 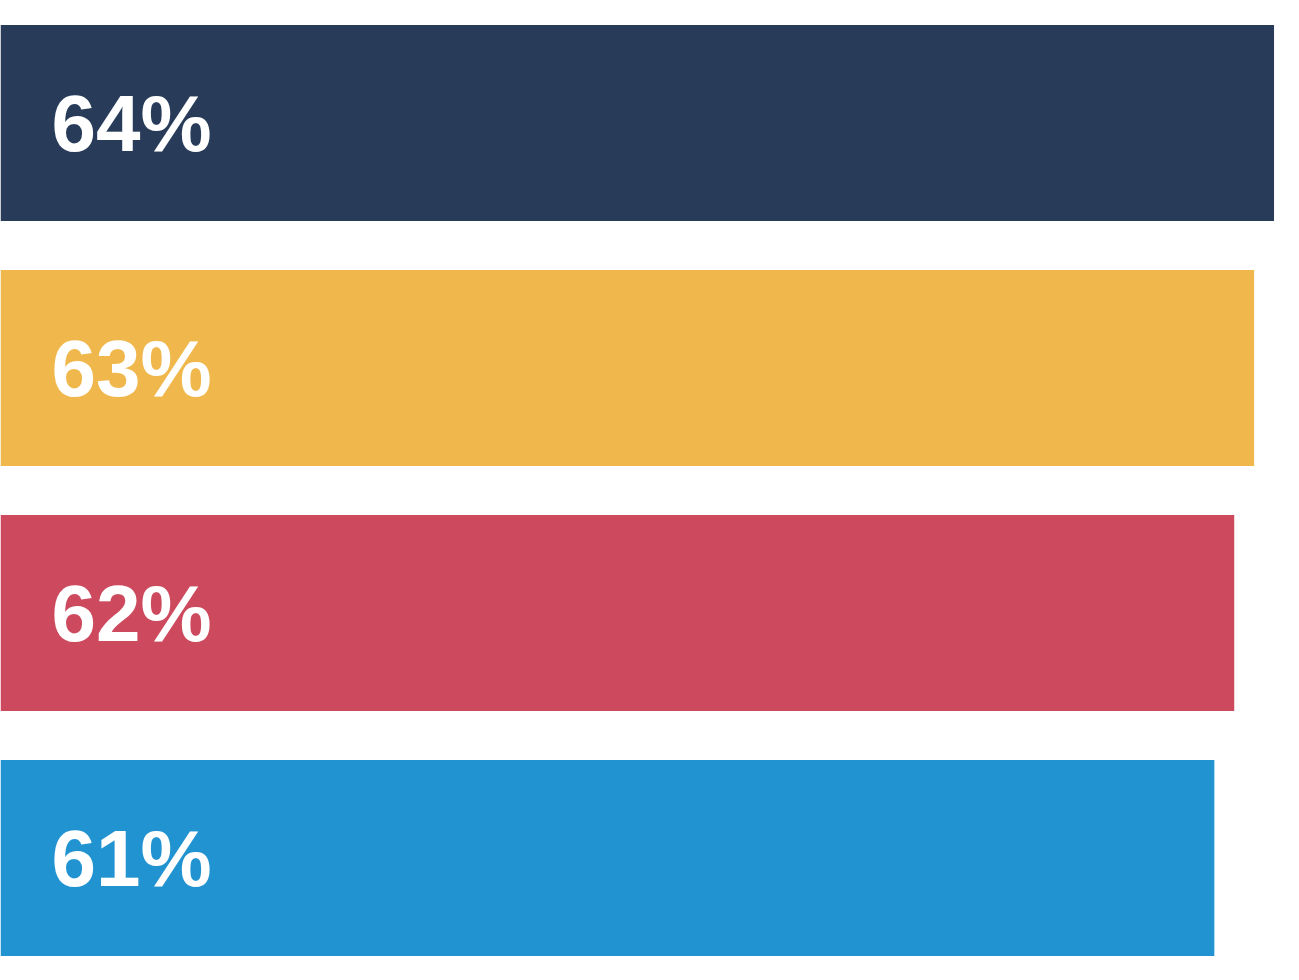 I want to click on data-label: 61%, so click(x=131, y=858).